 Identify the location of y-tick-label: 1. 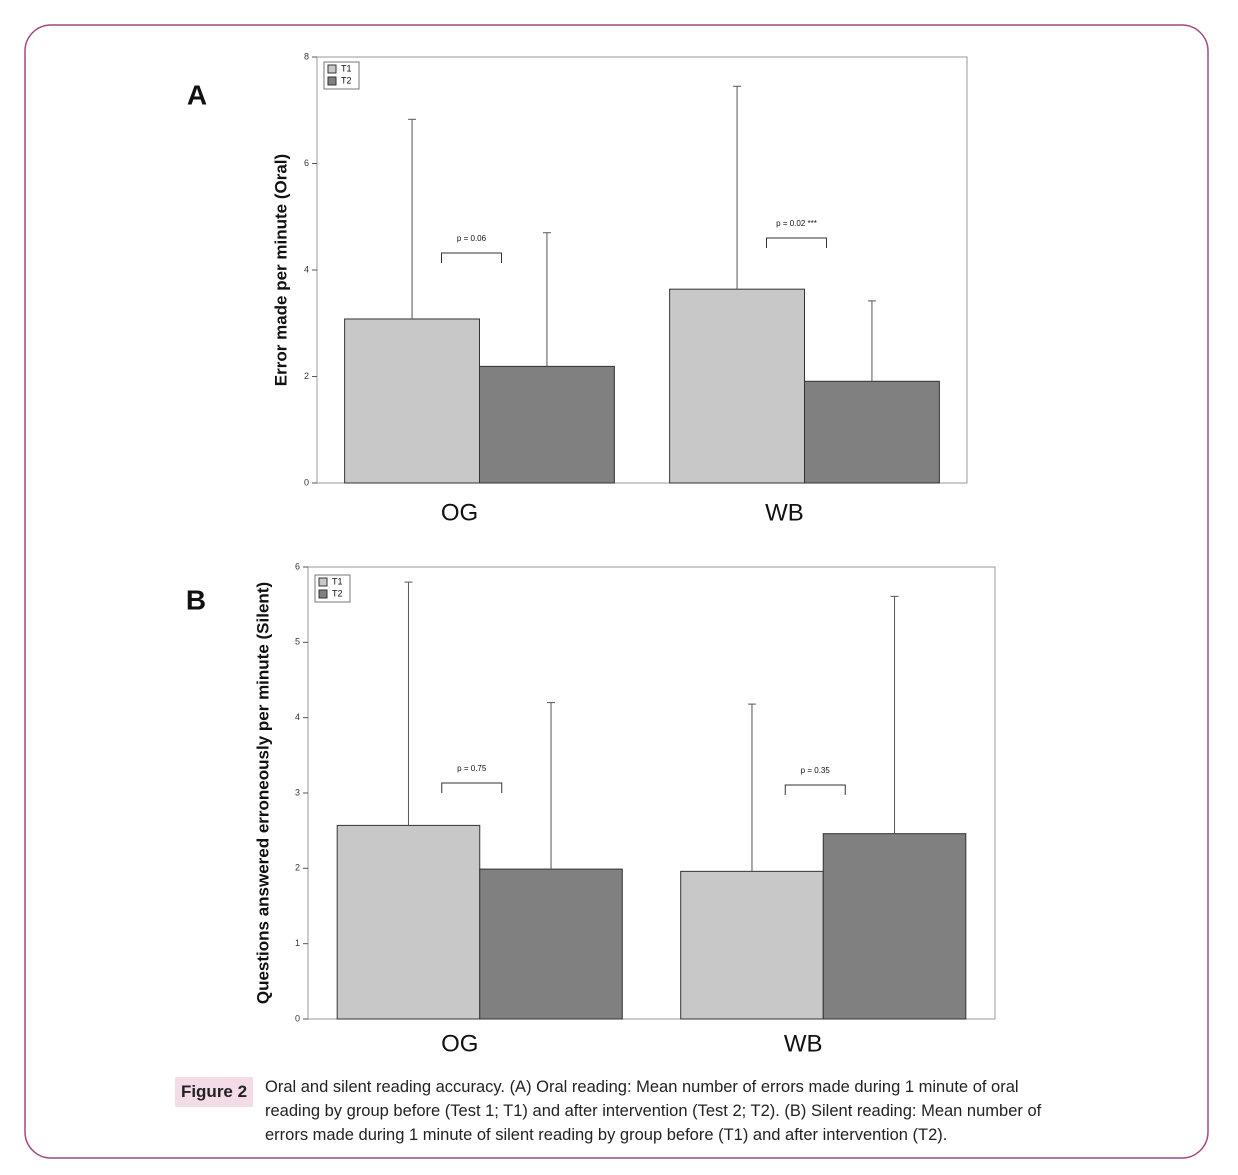
(297, 943).